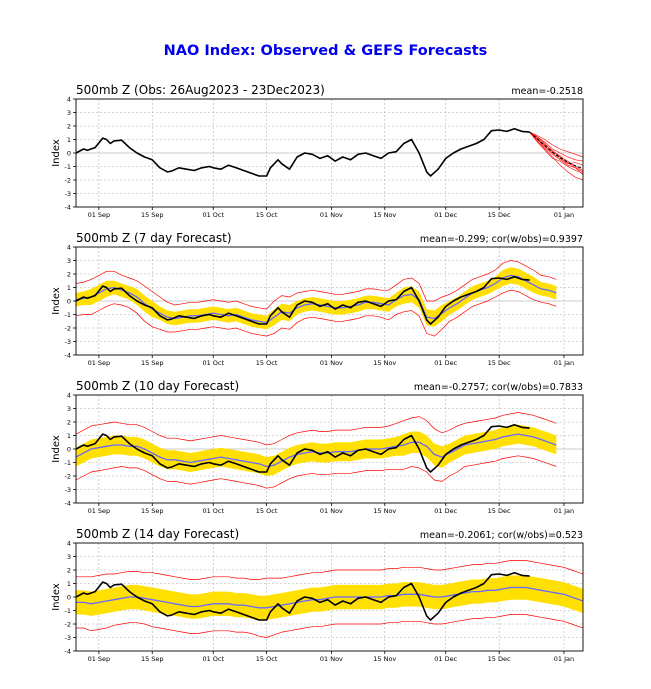  Describe the element at coordinates (154, 238) in the screenshot. I see `panel-title: 500mb Z (7 day Forecast)` at that location.